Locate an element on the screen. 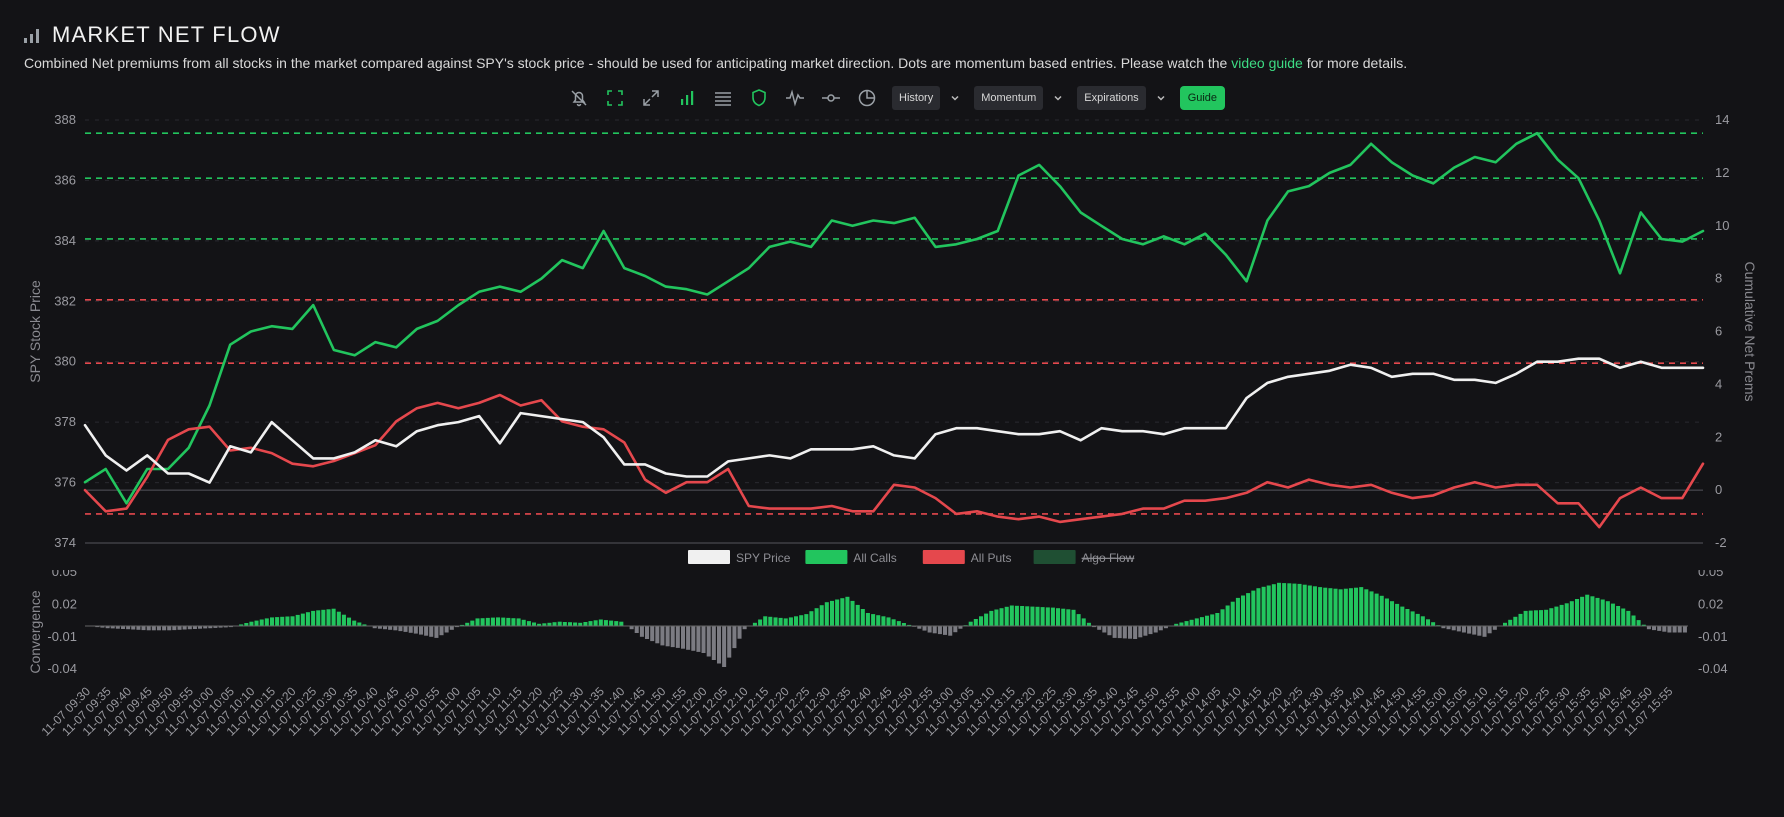 This screenshot has height=817, width=1784. expirations-button: Expirations is located at coordinates (1111, 98).